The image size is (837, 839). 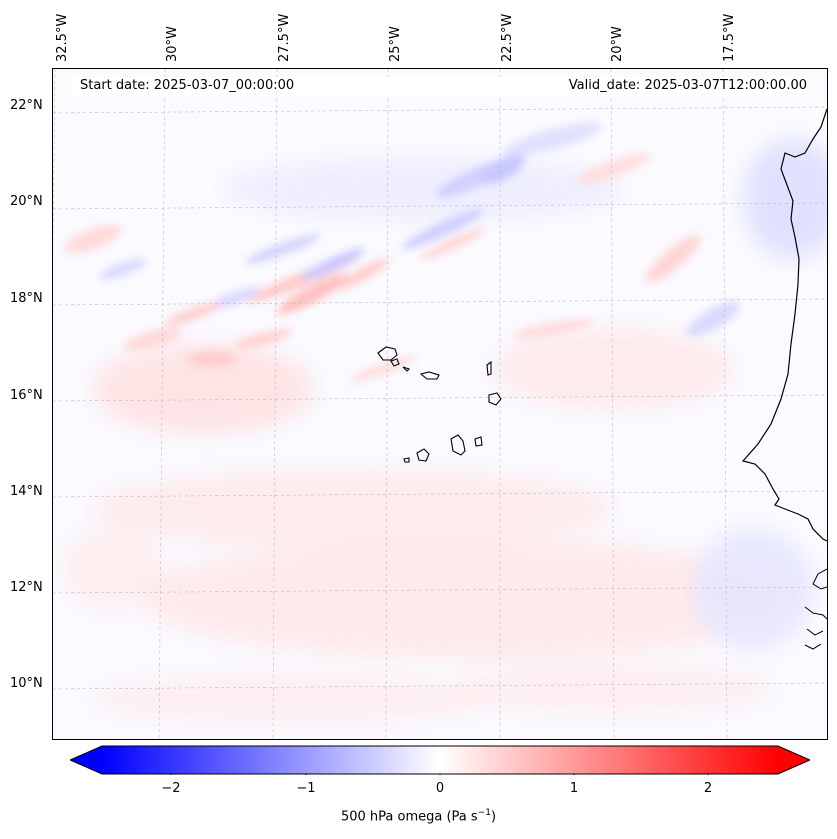 I want to click on island-santo-antao, so click(x=387, y=353).